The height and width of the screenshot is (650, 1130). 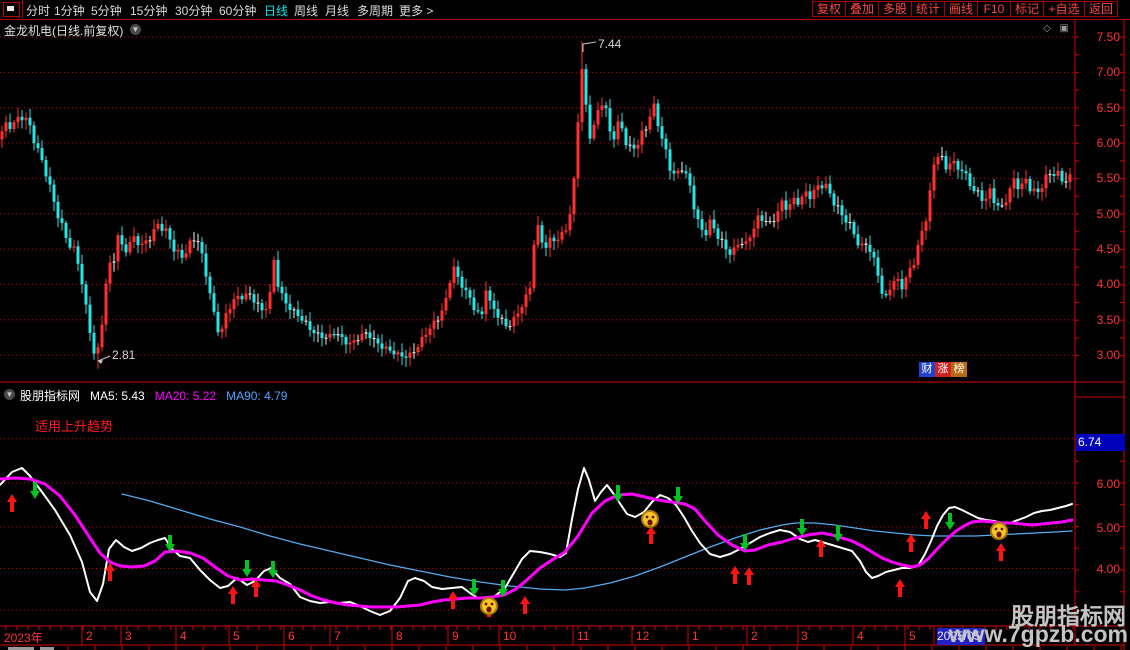 I want to click on main-axis-label: 6.50, so click(x=1108, y=108).